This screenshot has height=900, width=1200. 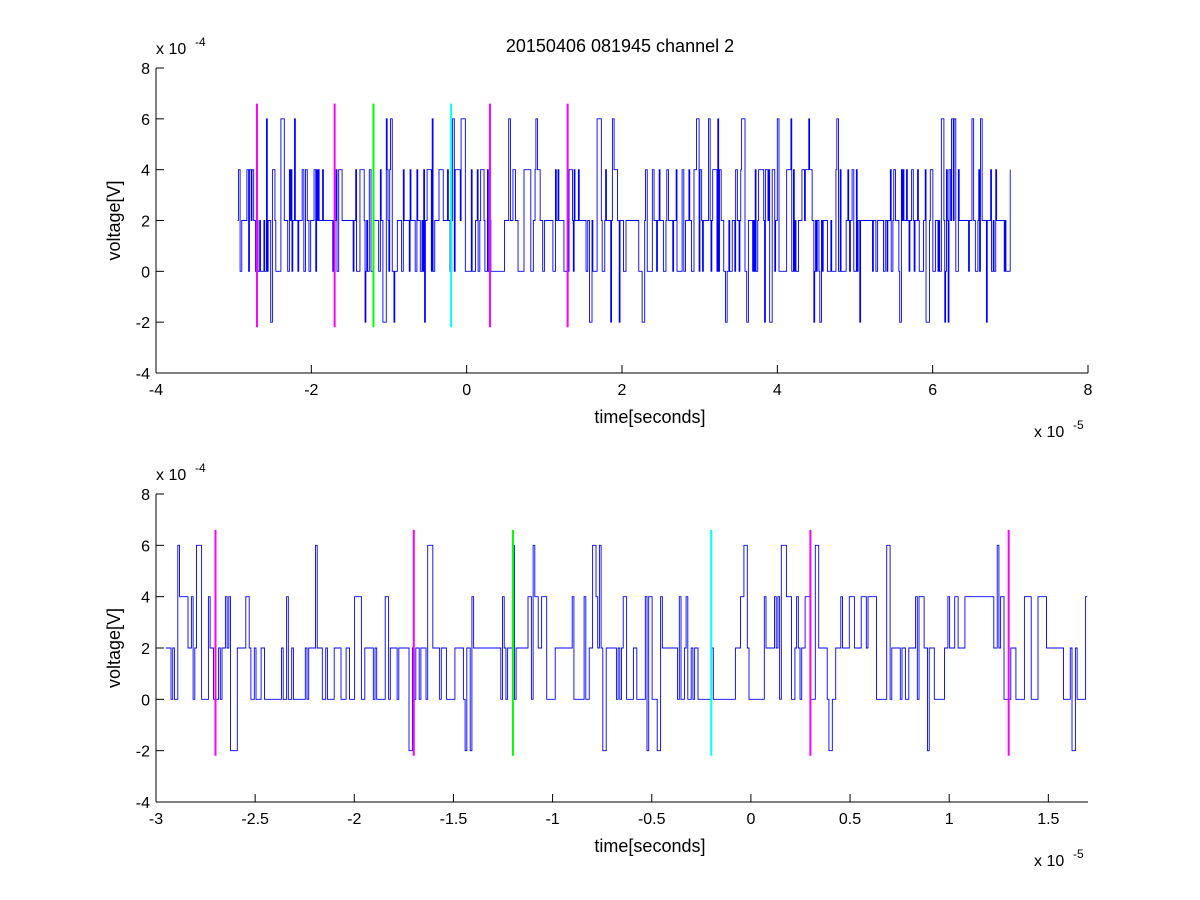 What do you see at coordinates (850, 819) in the screenshot?
I see `x-tick-label: 0.5` at bounding box center [850, 819].